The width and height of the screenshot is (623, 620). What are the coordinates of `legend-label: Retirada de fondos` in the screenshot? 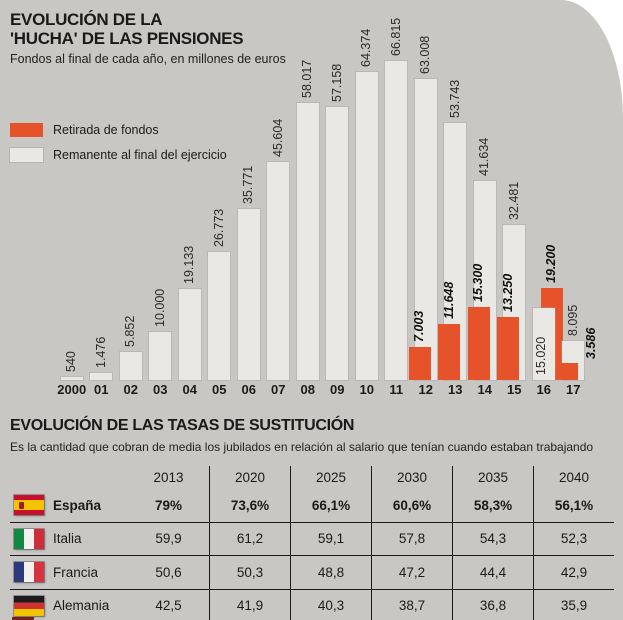 It's located at (106, 129).